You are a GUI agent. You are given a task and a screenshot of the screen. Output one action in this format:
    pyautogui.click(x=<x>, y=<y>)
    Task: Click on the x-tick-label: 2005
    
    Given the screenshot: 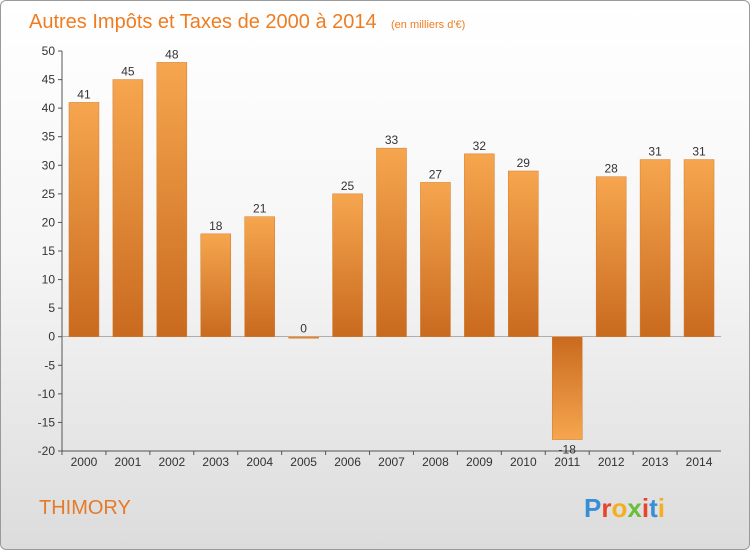 What is the action you would take?
    pyautogui.click(x=303, y=462)
    